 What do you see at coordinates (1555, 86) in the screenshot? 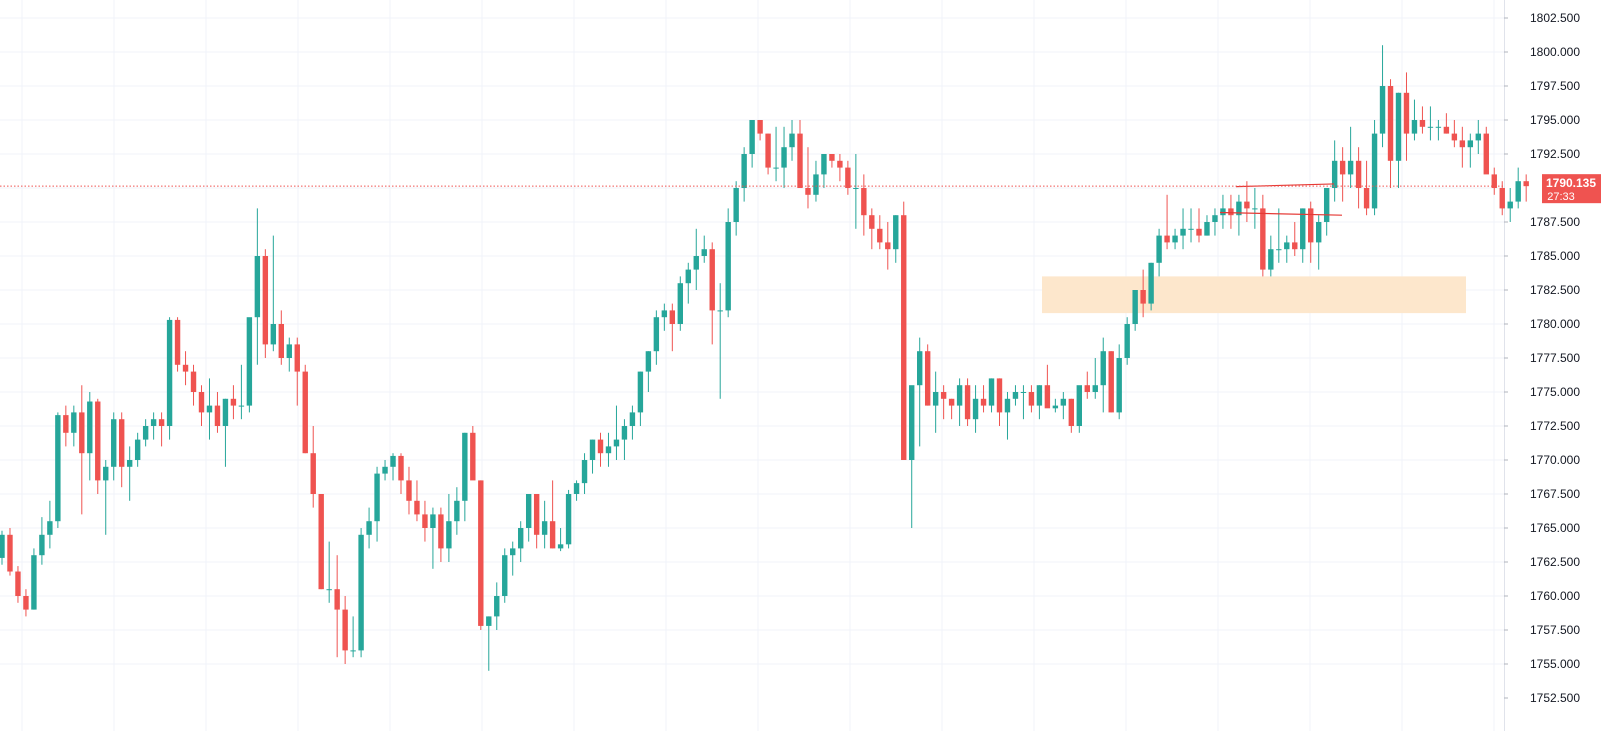
I see `y-tick-label: 1797.500` at bounding box center [1555, 86].